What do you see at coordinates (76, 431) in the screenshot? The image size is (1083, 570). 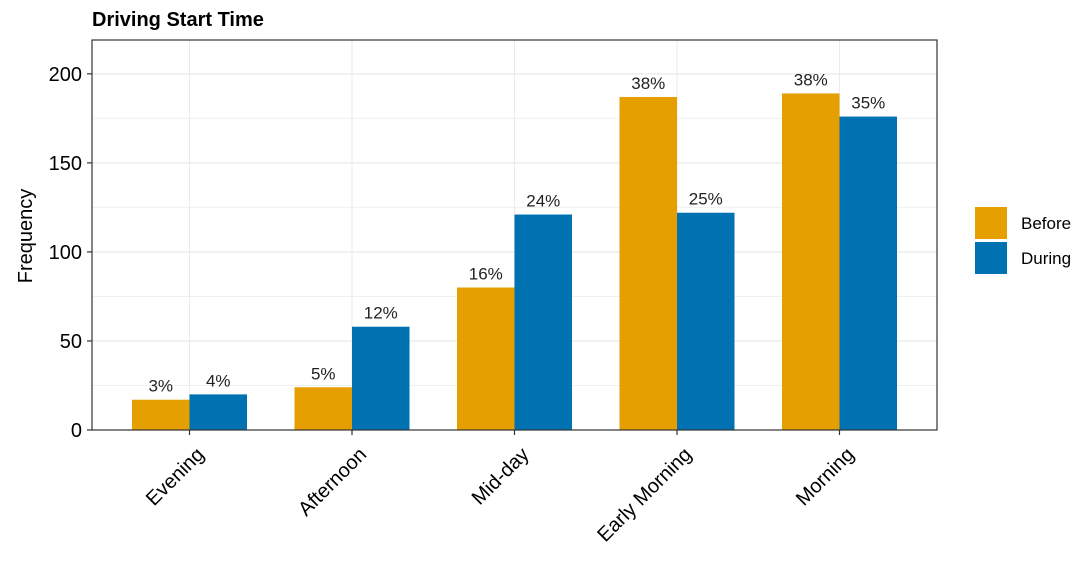 I see `y-tick-label: 0` at bounding box center [76, 431].